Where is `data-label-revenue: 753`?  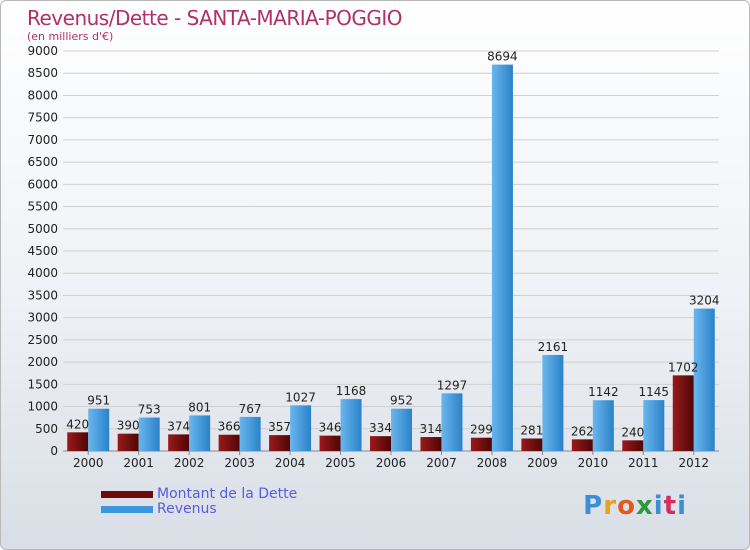
data-label-revenue: 753 is located at coordinates (149, 410).